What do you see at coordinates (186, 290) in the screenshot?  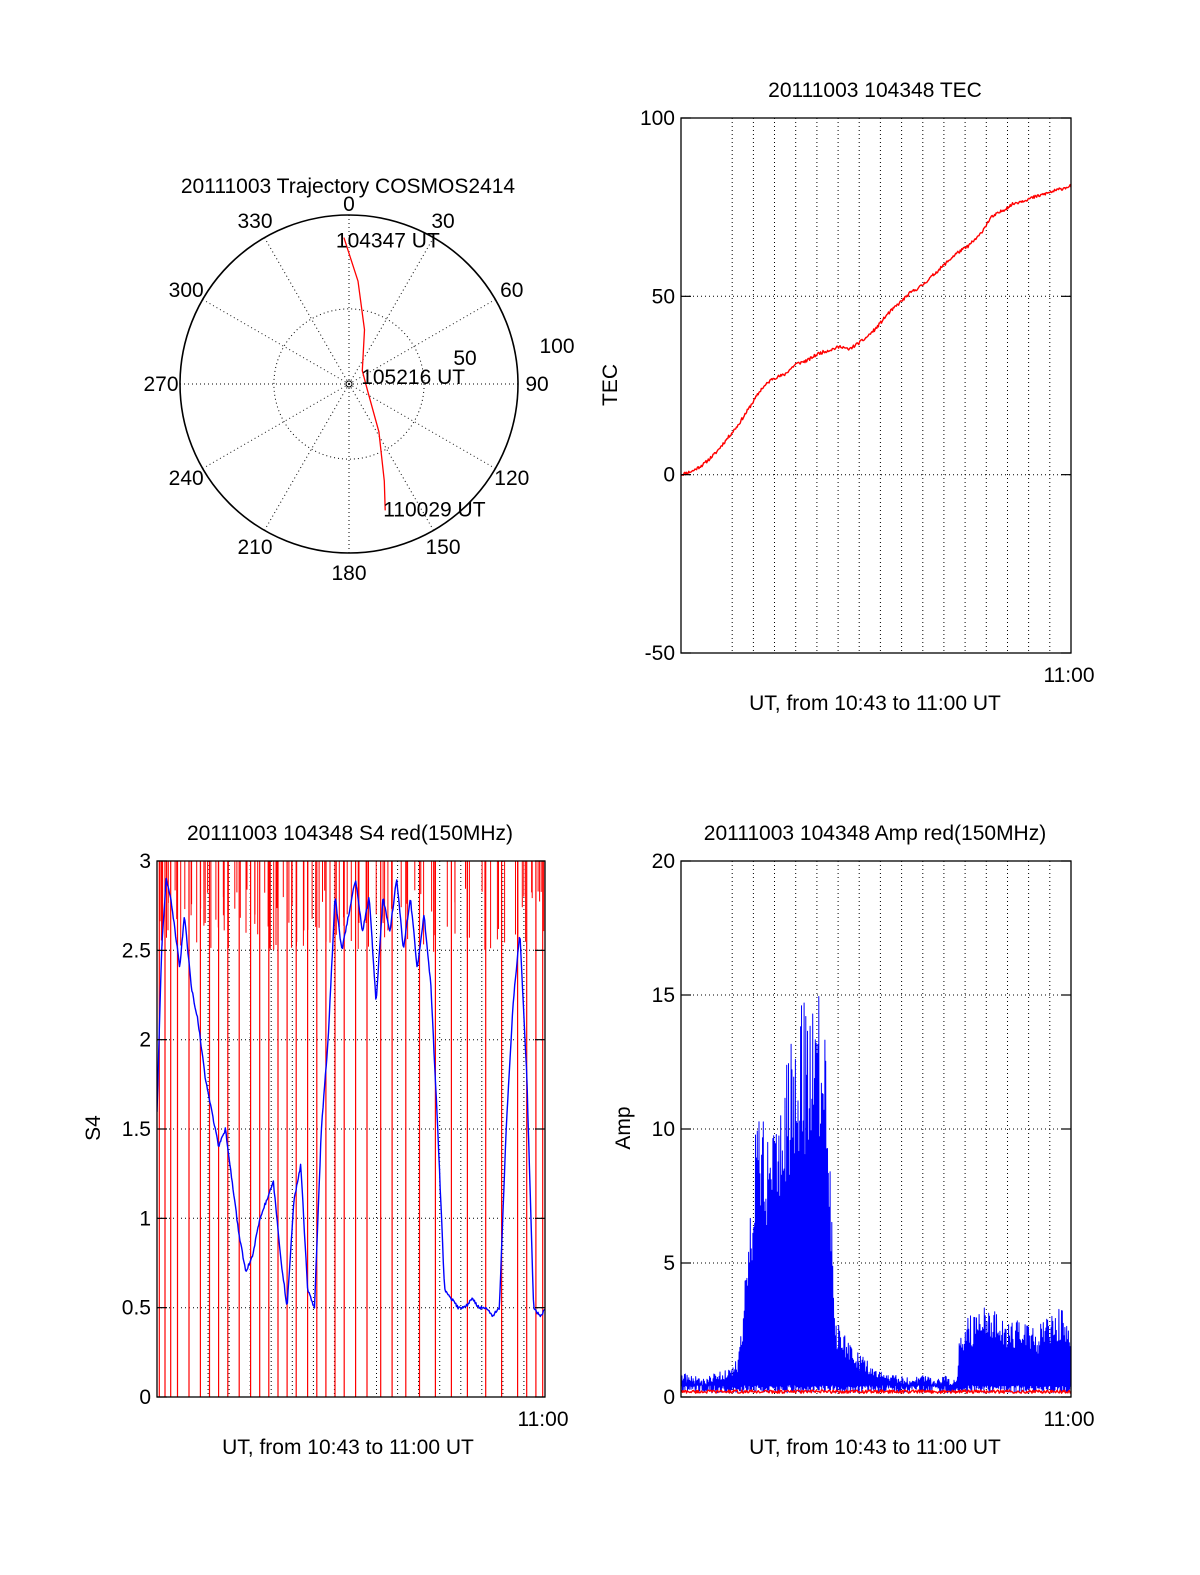 I see `azimuth-label-300: 300` at bounding box center [186, 290].